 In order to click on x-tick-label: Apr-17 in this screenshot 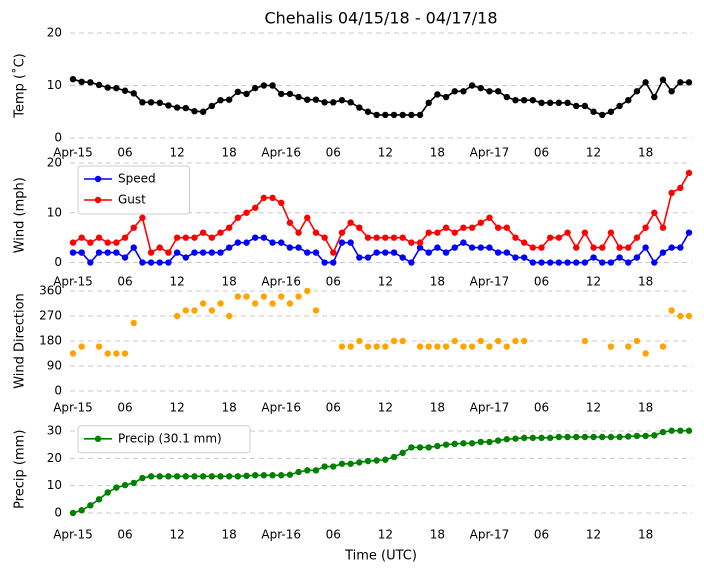, I will do `click(490, 153)`.